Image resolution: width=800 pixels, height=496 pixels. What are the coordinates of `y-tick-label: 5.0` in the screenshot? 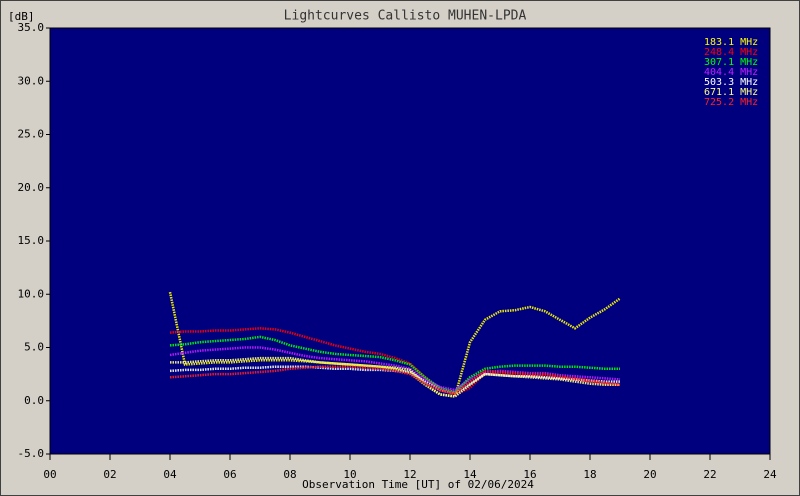 It's located at (34, 347).